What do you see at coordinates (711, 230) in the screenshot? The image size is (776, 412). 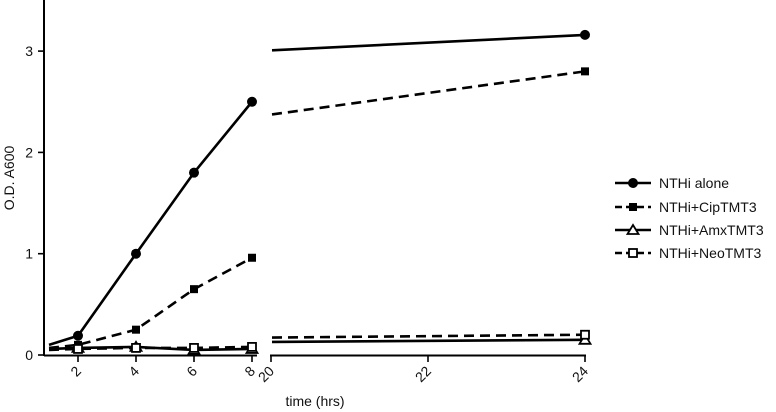 I see `legend-label-nthi-amxtmt3: NTHi+AmxTMT3` at bounding box center [711, 230].